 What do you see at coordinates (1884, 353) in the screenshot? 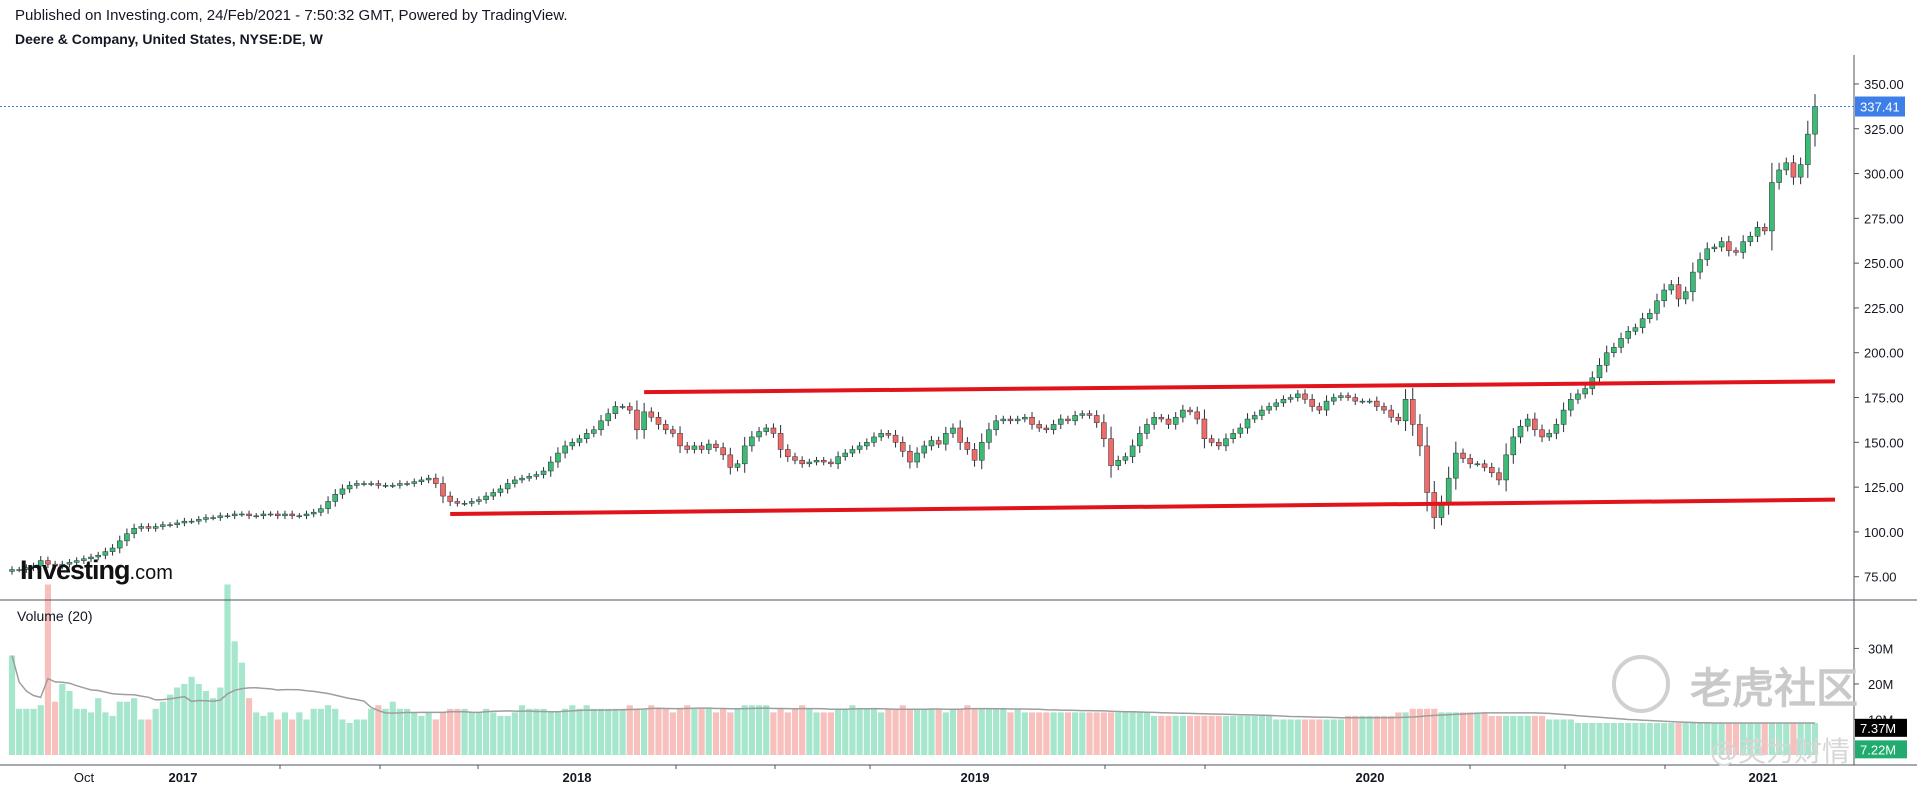
I see `price-tick-label: 200.00` at bounding box center [1884, 353].